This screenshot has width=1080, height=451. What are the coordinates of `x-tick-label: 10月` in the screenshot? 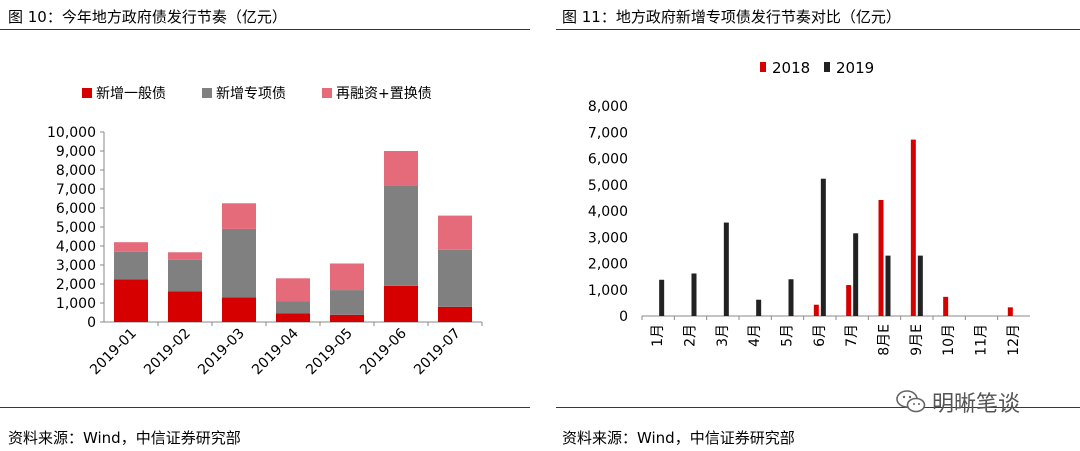 It's located at (949, 340).